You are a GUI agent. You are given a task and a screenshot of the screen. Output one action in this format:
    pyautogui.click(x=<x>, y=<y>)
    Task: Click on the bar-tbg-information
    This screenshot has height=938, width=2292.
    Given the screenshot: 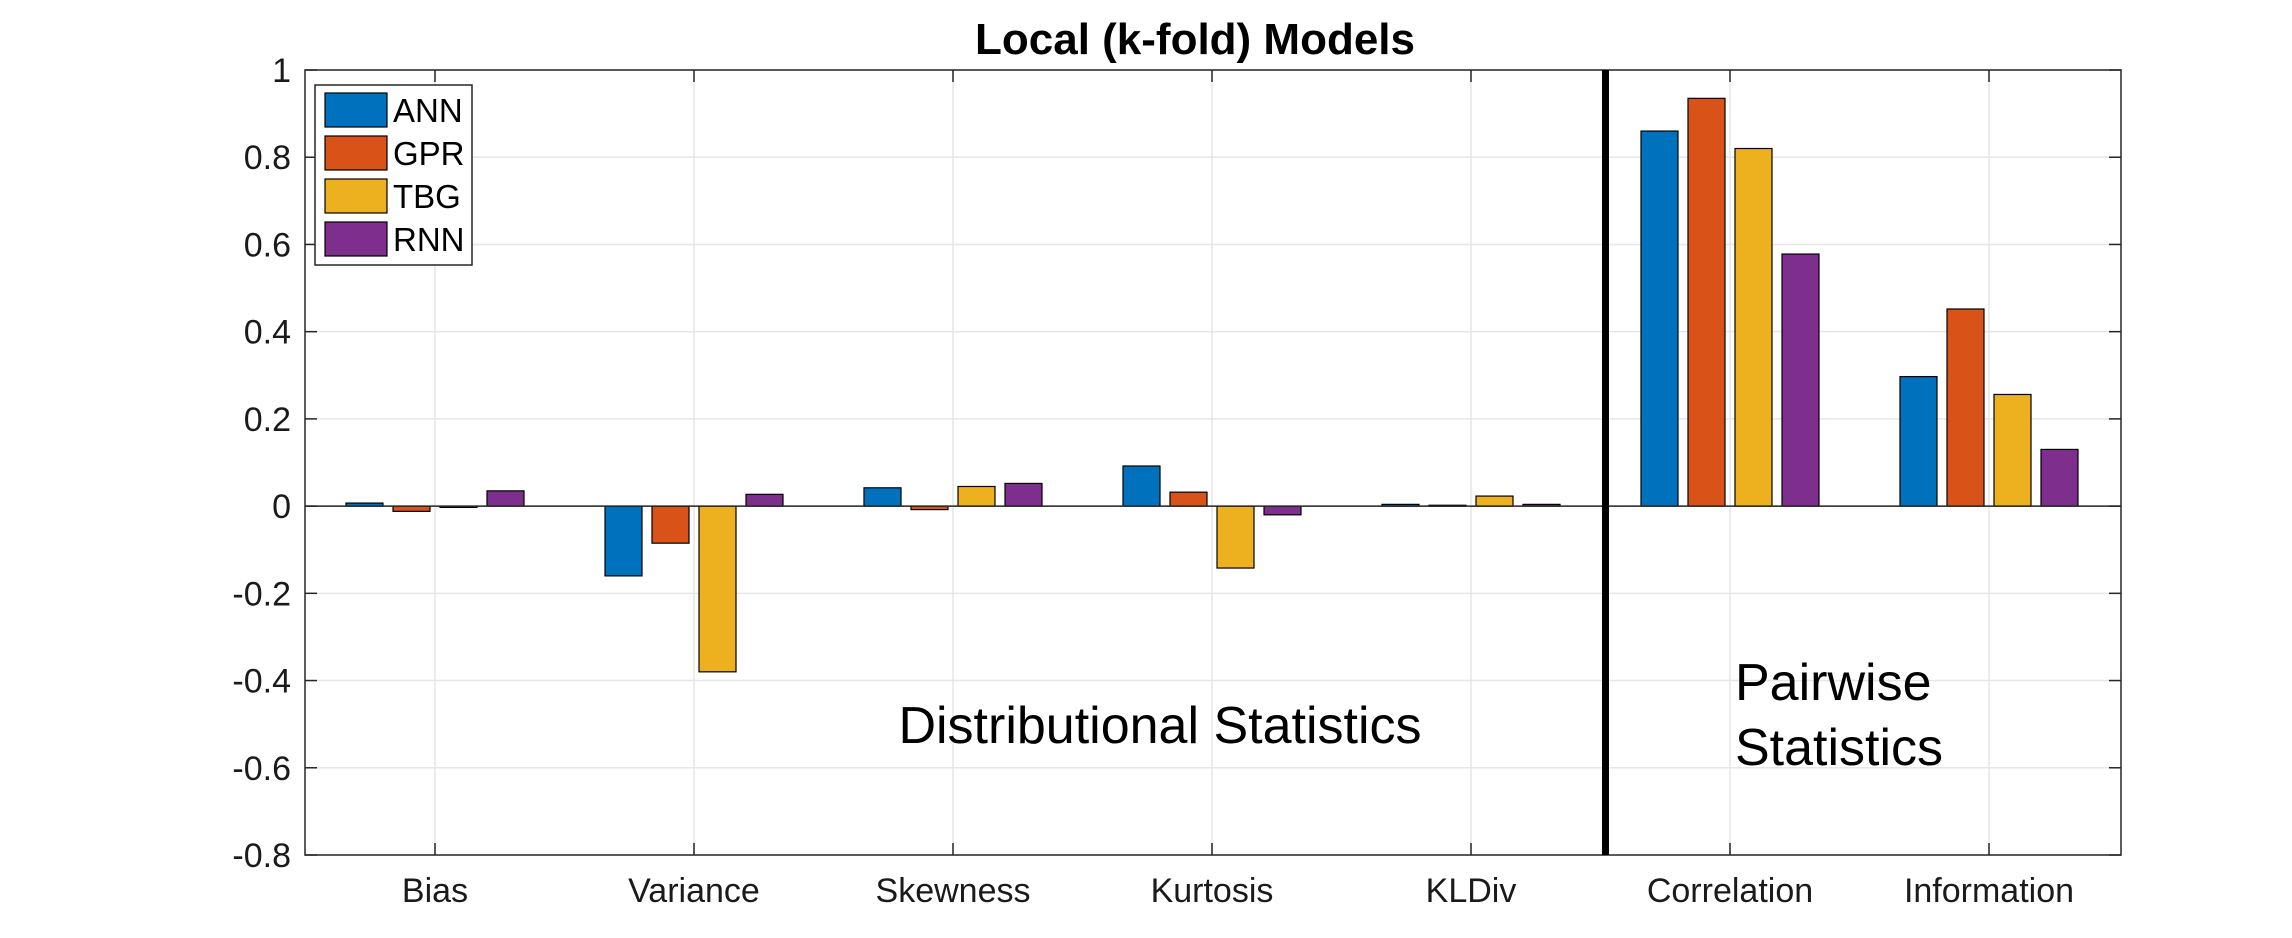 What is the action you would take?
    pyautogui.click(x=2012, y=450)
    